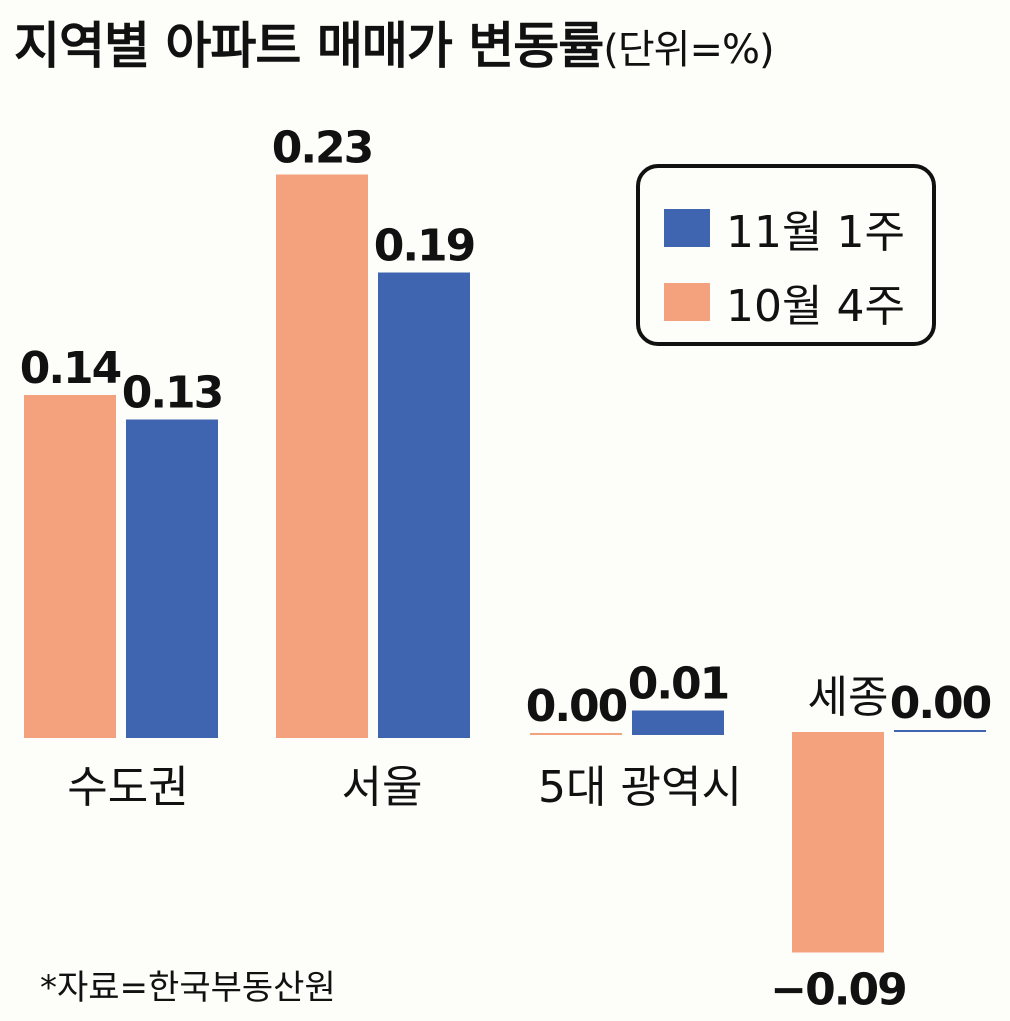 The height and width of the screenshot is (1021, 1010). Describe the element at coordinates (687, 302) in the screenshot. I see `legend-swatch-oct-week4` at that location.